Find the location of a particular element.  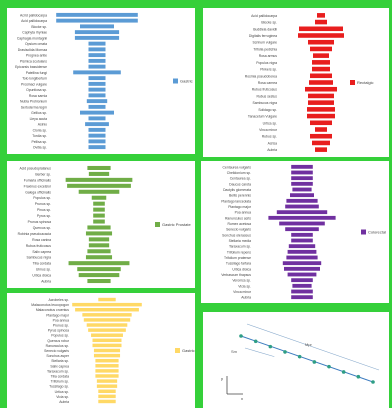

legend-label: Colorectal is located at coordinates (377, 232).